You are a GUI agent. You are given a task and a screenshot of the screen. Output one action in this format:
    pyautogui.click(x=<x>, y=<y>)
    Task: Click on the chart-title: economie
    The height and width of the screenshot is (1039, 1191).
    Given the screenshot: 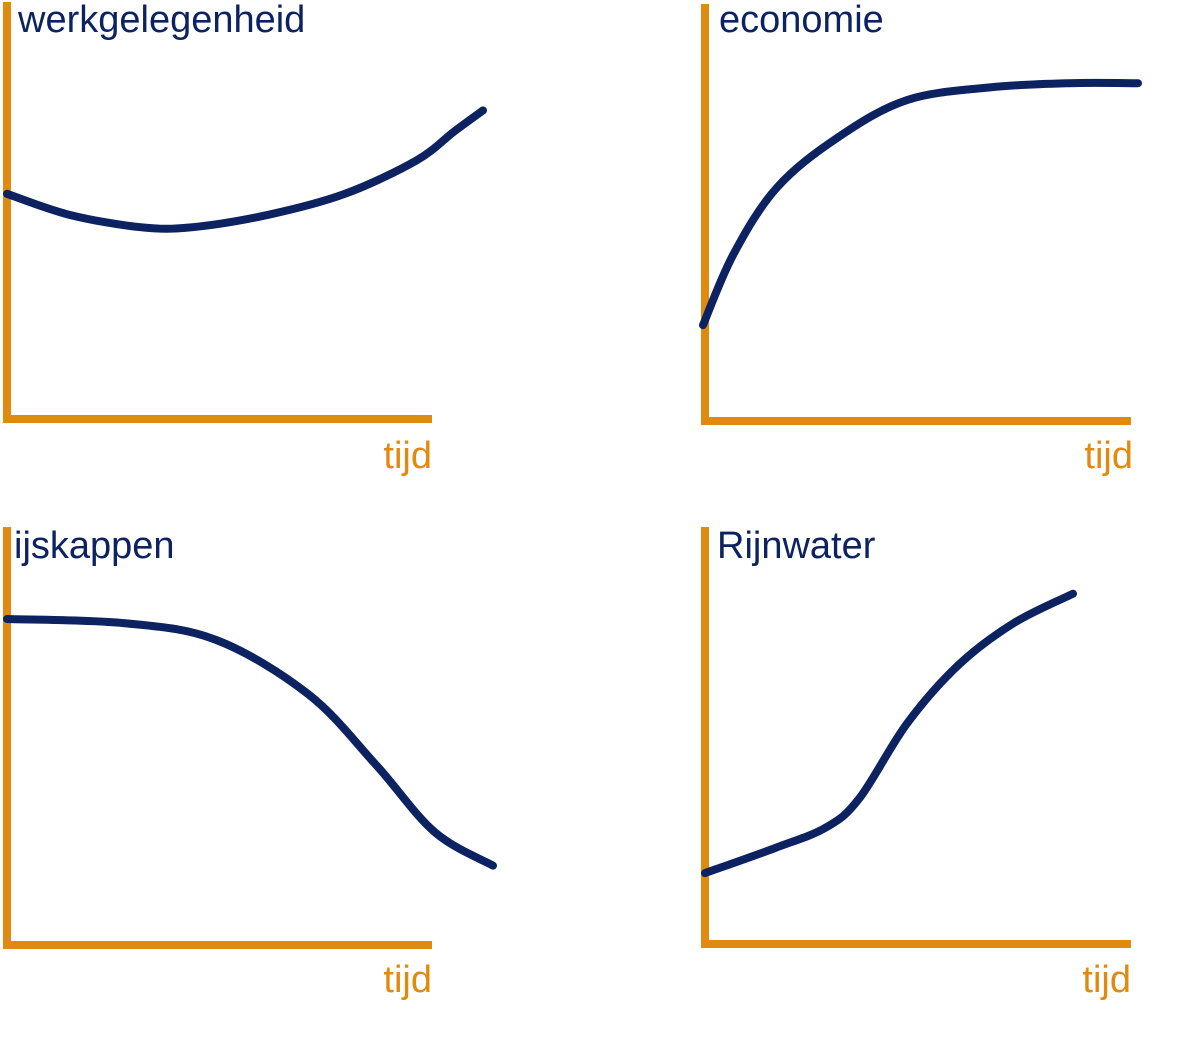 What is the action you would take?
    pyautogui.click(x=801, y=20)
    